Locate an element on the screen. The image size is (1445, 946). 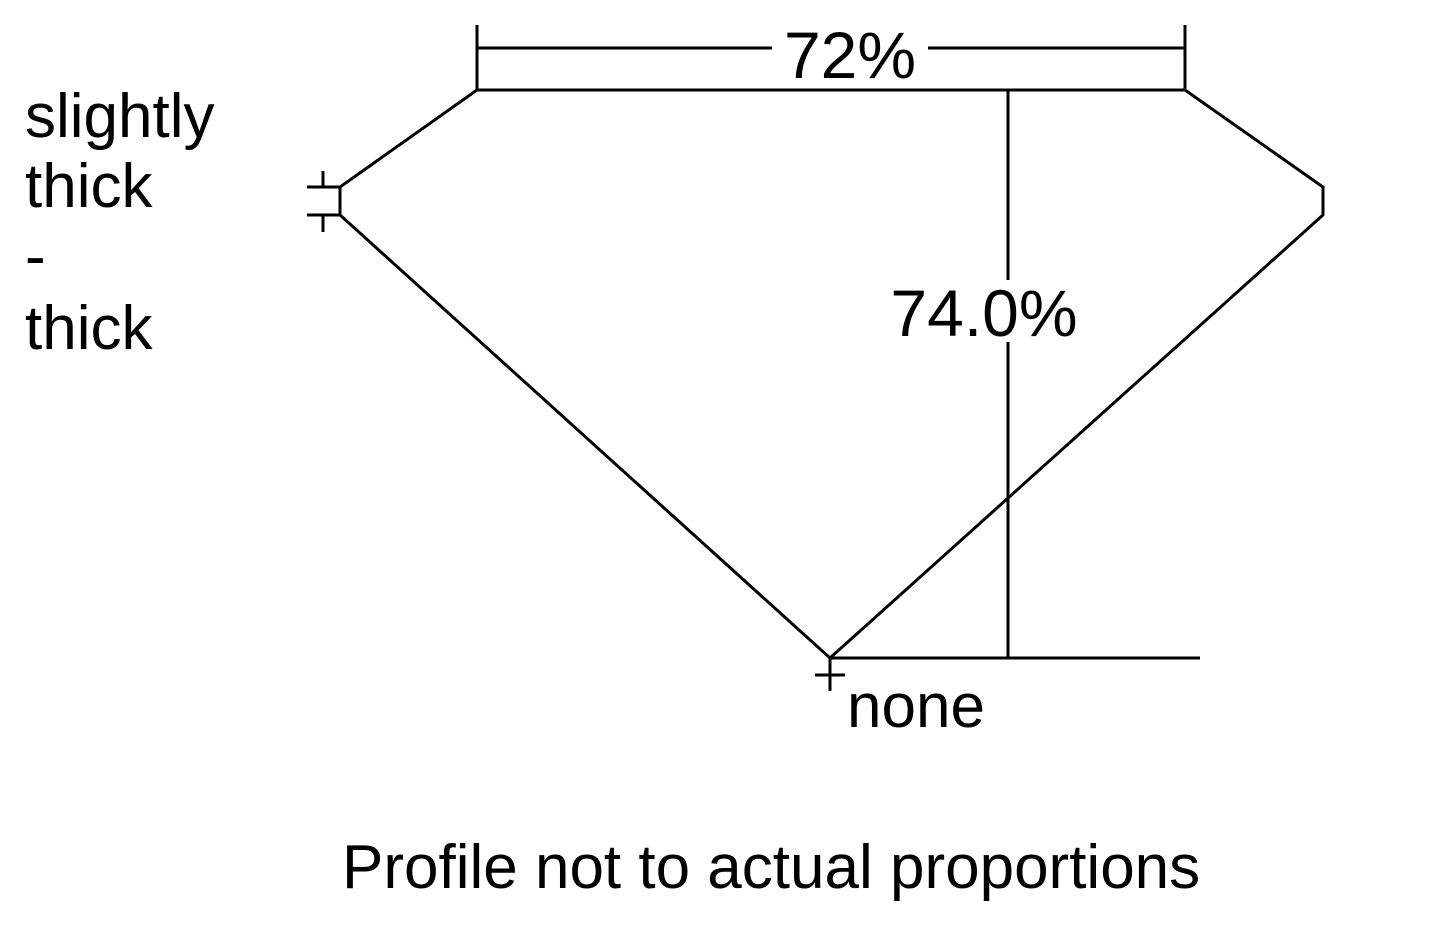
girdle-label-line-1: slightly is located at coordinates (120, 116).